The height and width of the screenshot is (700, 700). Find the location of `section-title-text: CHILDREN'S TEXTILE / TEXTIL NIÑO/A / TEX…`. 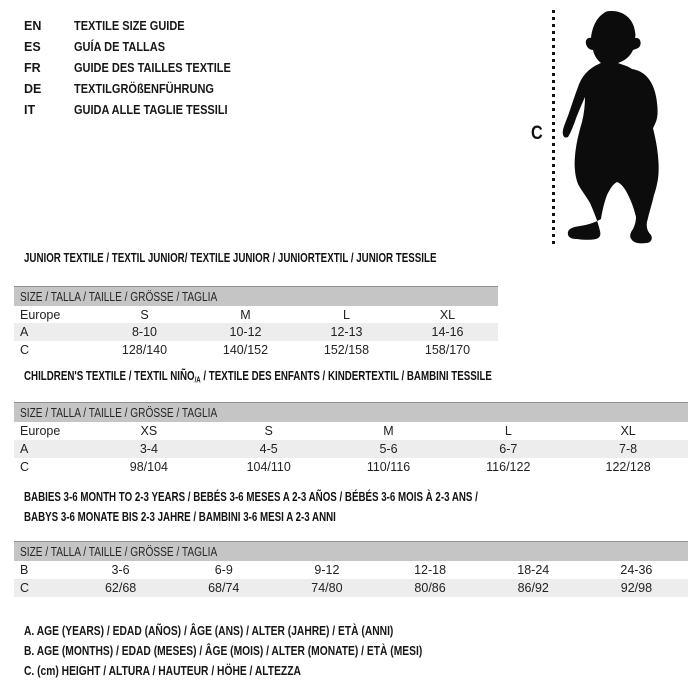

section-title-text: CHILDREN'S TEXTILE / TEXTIL NIÑO/A / TEX… is located at coordinates (258, 376).